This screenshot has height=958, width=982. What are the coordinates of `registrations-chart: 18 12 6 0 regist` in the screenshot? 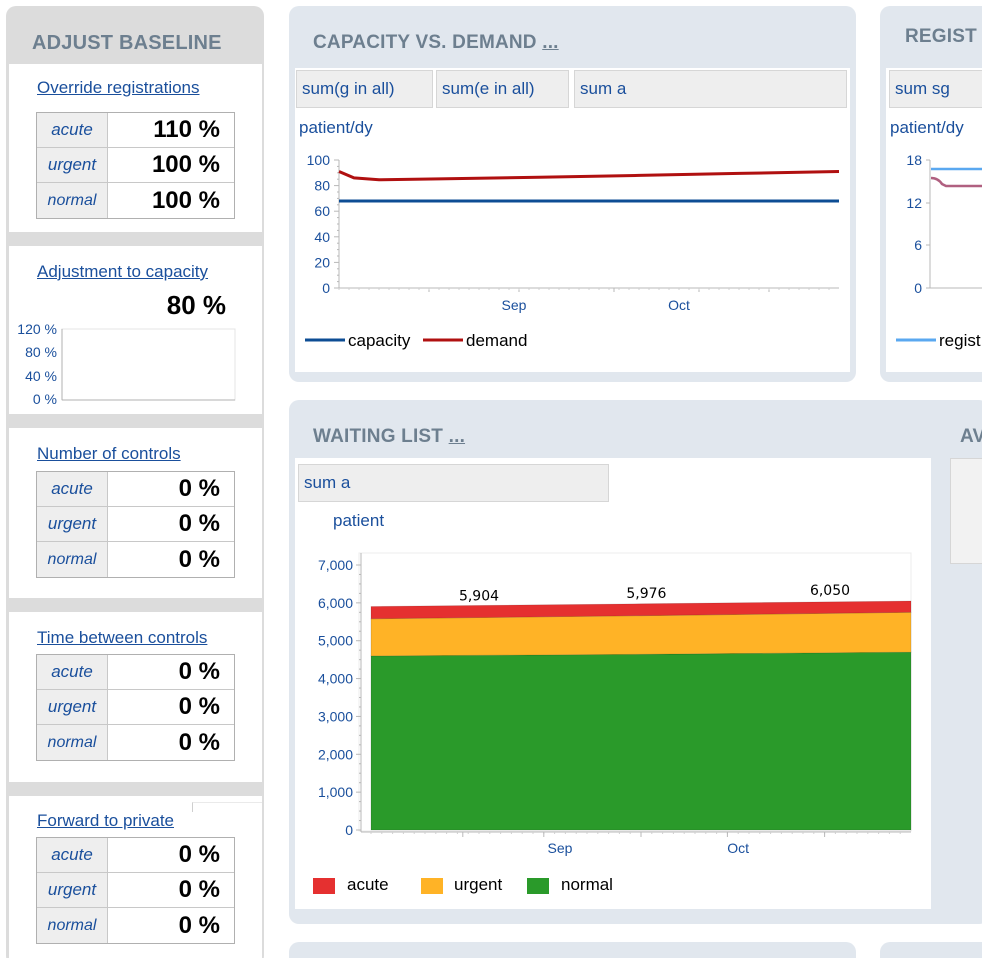 It's located at (939, 251).